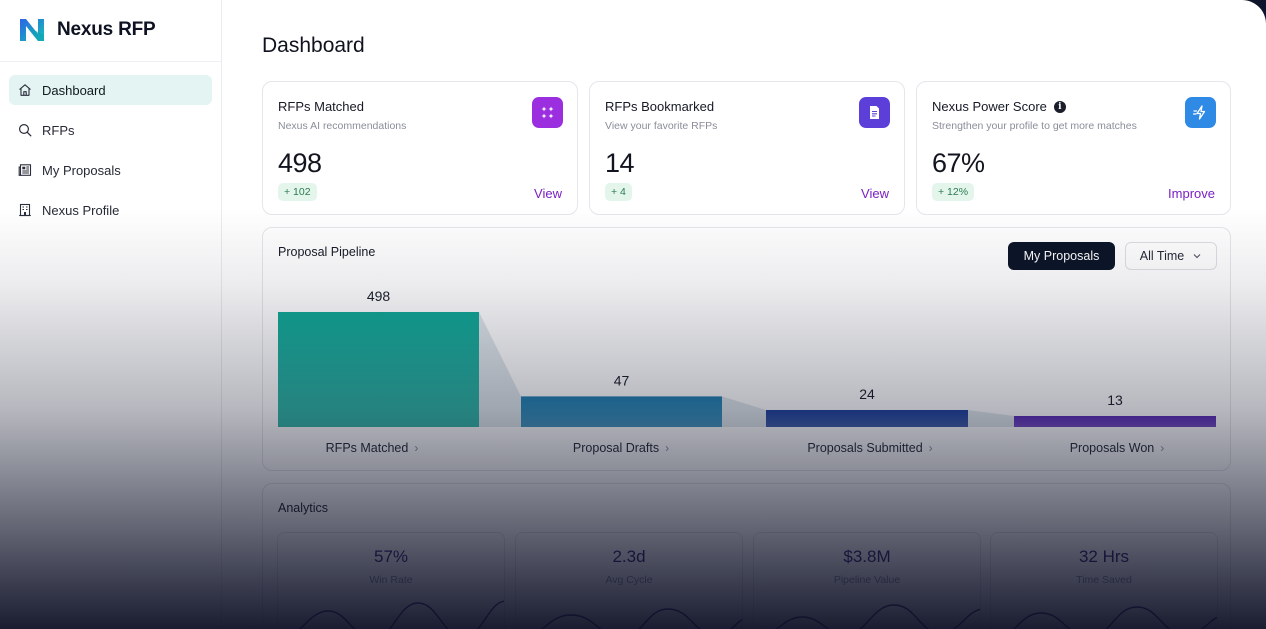 This screenshot has width=1266, height=629. What do you see at coordinates (1104, 556) in the screenshot?
I see `metric-value: 32 Hrs` at bounding box center [1104, 556].